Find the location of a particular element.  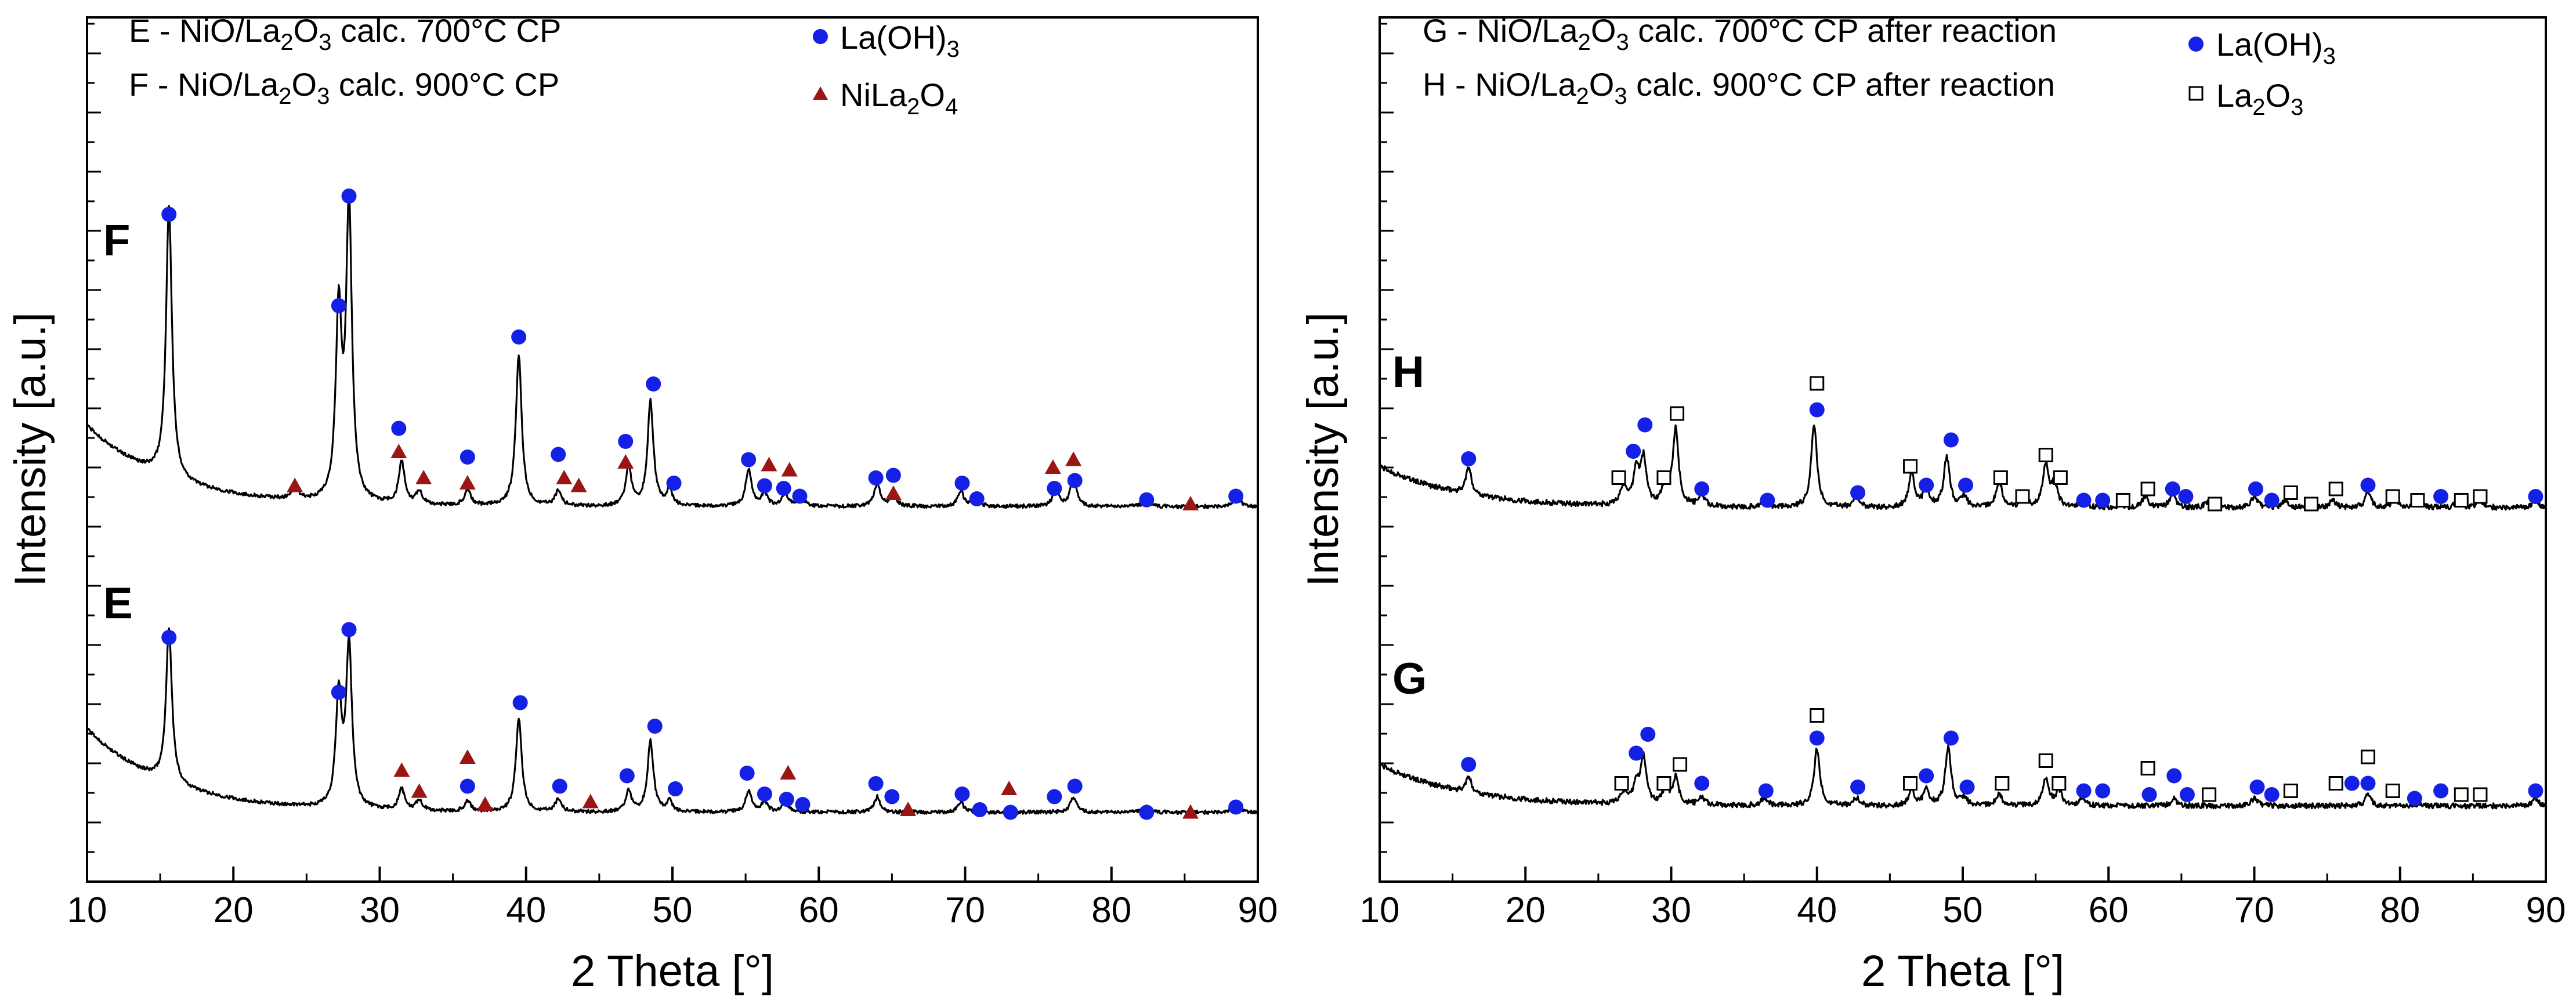

left-legend-f-c: calc. 900°C CP is located at coordinates (444, 84).